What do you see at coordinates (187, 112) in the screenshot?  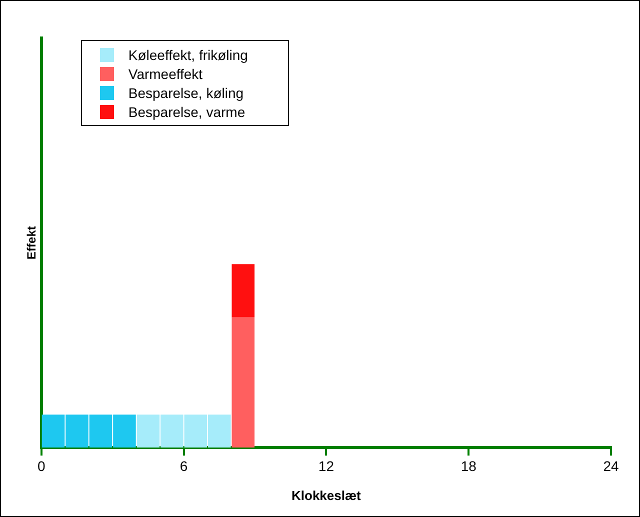 I see `legend-label: Besparelse, varme` at bounding box center [187, 112].